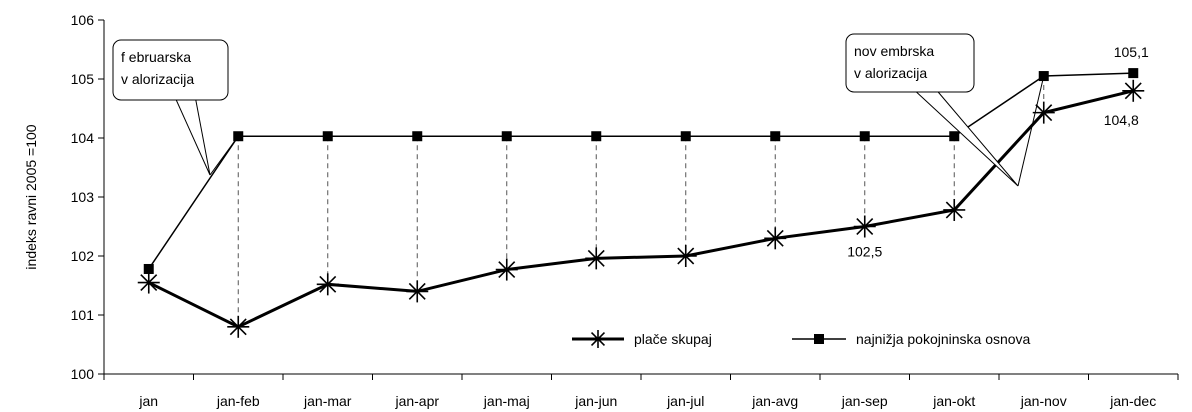 The width and height of the screenshot is (1192, 412). What do you see at coordinates (685, 401) in the screenshot?
I see `x-tick-label: jan-jul` at bounding box center [685, 401].